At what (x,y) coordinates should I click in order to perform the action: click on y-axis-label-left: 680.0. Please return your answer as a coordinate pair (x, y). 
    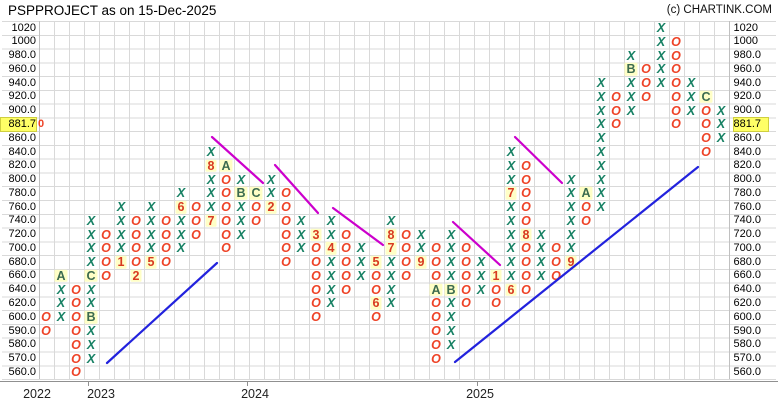
    Looking at the image, I should click on (22, 261).